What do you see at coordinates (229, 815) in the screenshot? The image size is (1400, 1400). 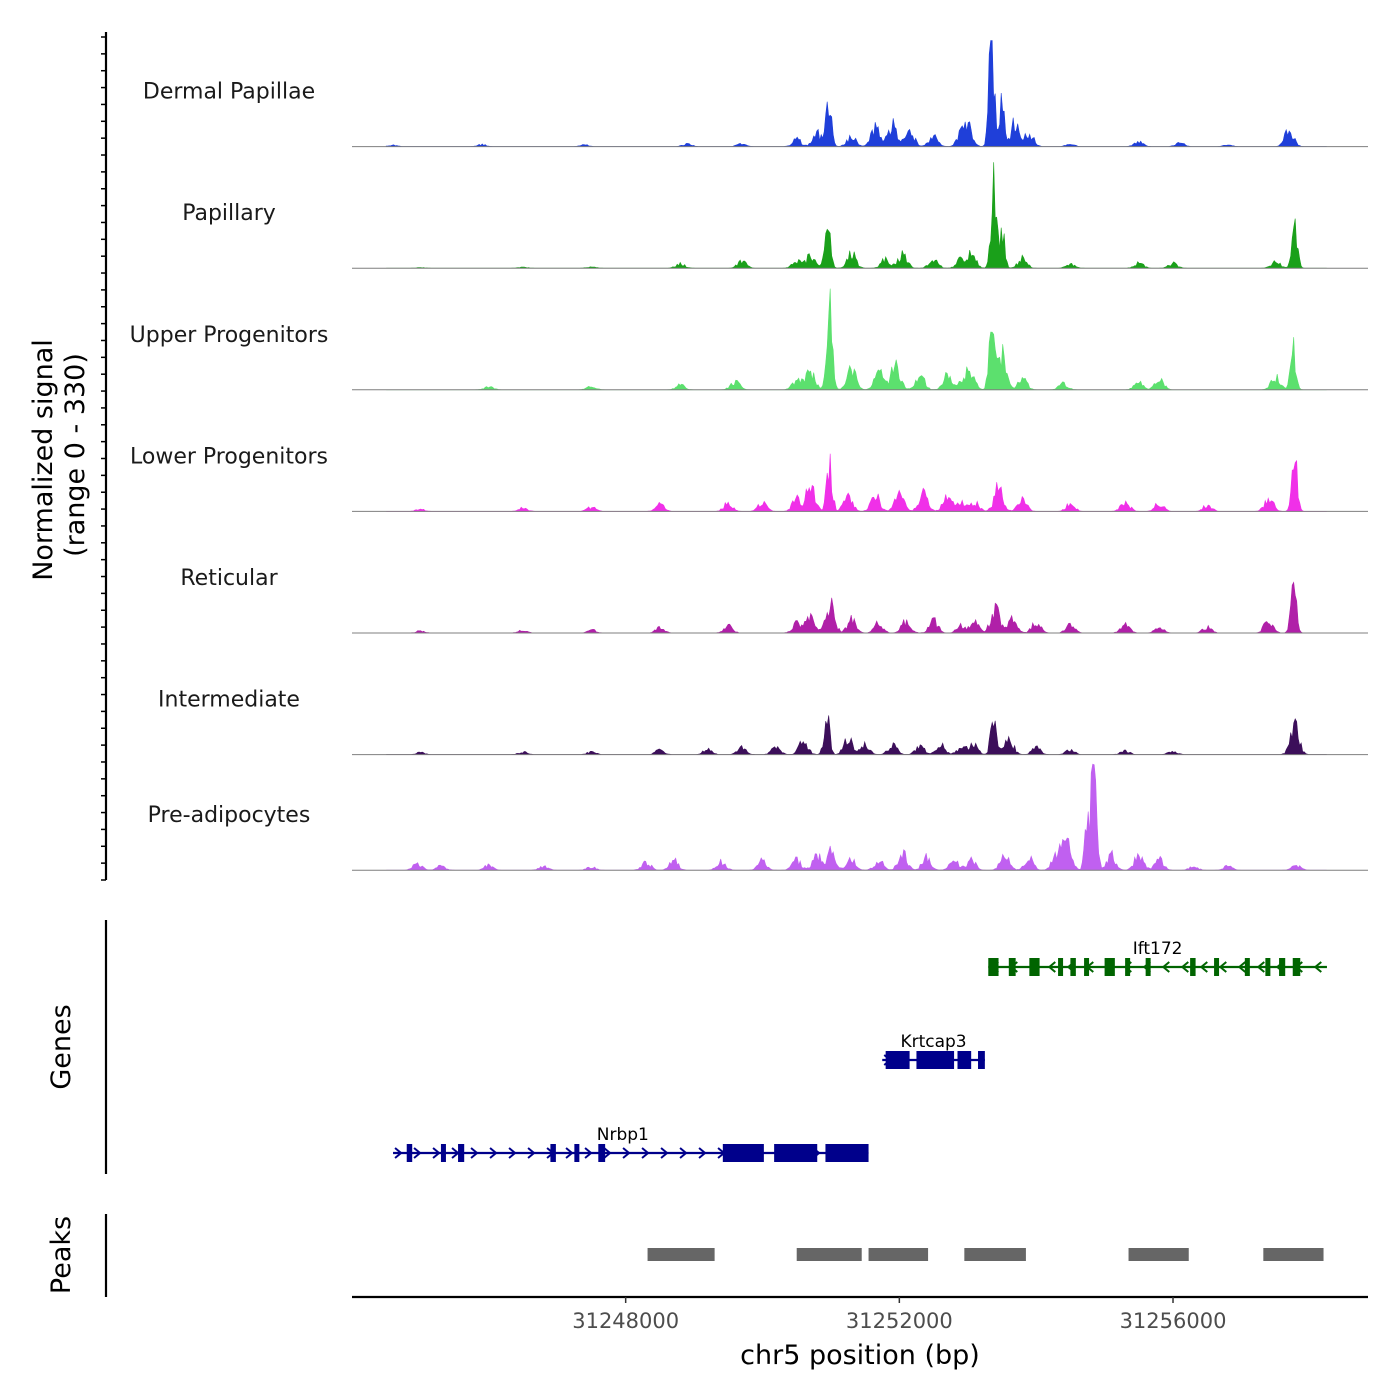 I see `track-label: Pre-adipocytes` at bounding box center [229, 815].